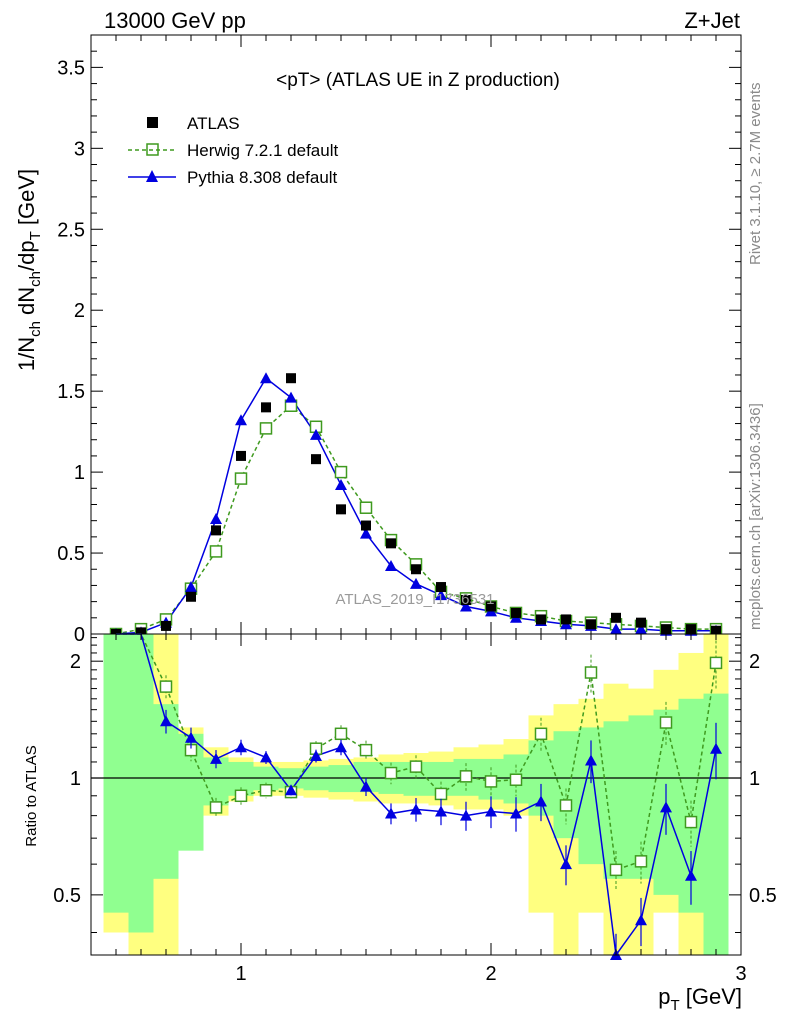 The height and width of the screenshot is (1029, 786). What do you see at coordinates (418, 80) in the screenshot?
I see `chart-title: <pT> (ATLAS UE in Z production)` at bounding box center [418, 80].